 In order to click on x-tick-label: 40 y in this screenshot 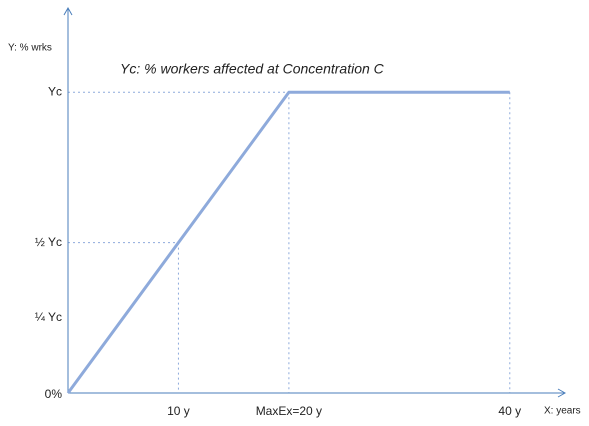, I will do `click(509, 411)`.